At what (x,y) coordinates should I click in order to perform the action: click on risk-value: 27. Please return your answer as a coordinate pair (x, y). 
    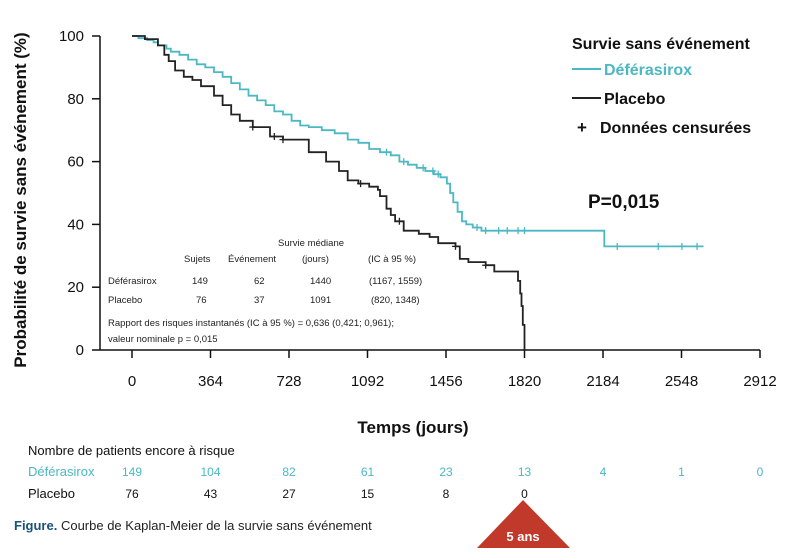
    Looking at the image, I should click on (289, 494).